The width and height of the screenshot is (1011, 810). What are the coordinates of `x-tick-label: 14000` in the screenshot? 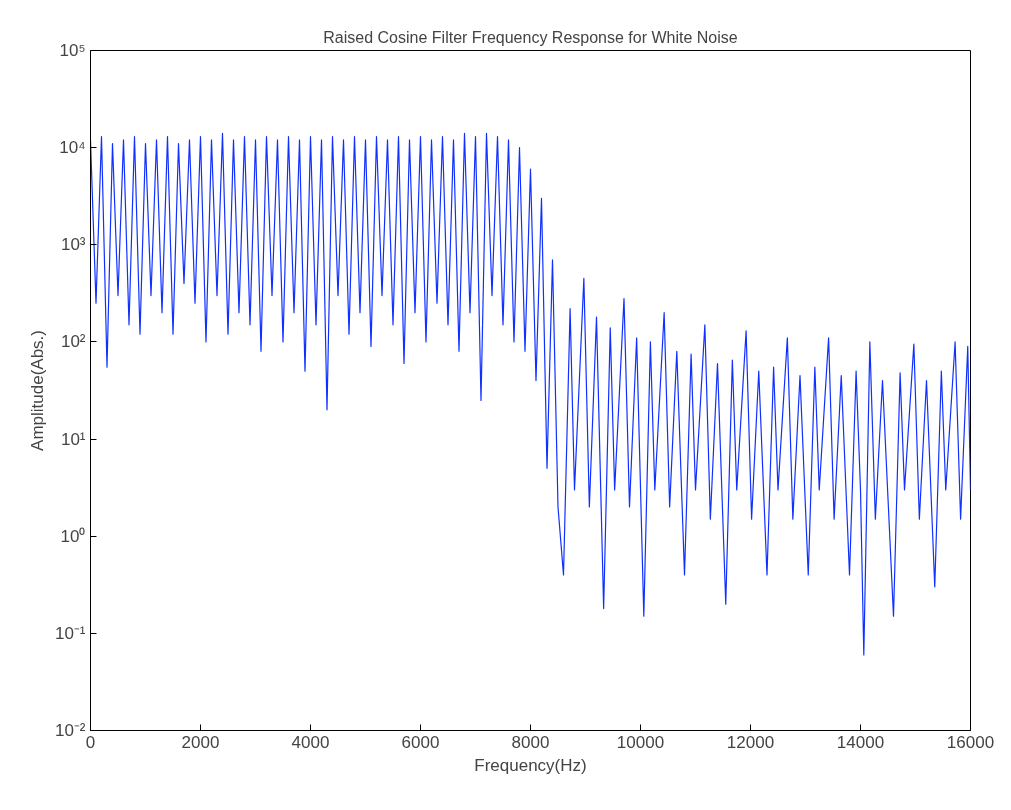 It's located at (860, 742).